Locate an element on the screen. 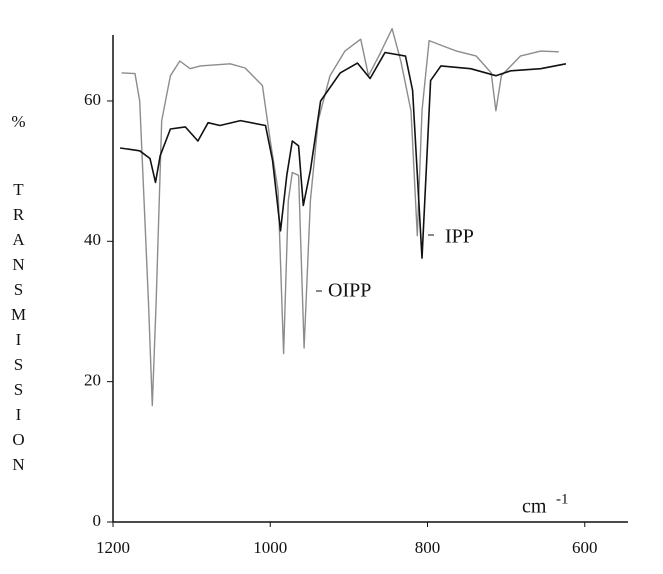  x-tick-label: 600 is located at coordinates (585, 547).